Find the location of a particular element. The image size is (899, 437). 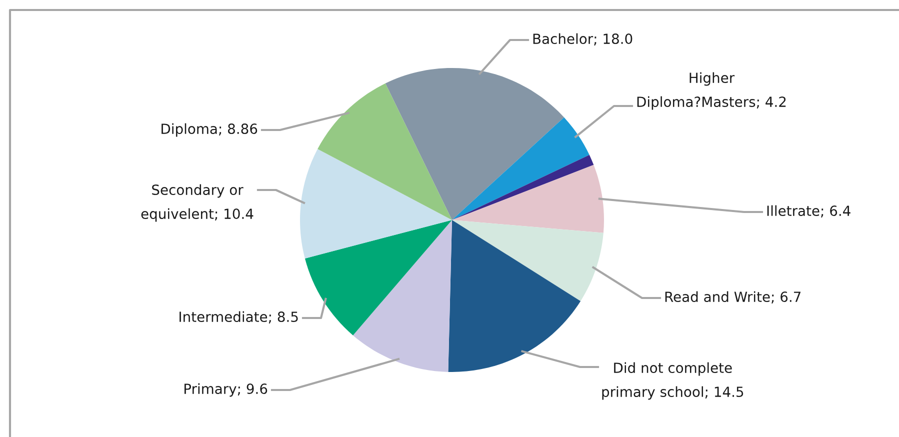

slice-label: Primary; 9.6 is located at coordinates (226, 390).